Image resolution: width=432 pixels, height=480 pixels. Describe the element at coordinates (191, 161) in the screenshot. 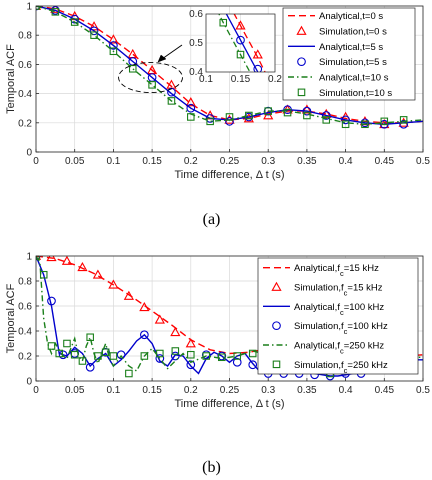

I see `x-tick-label: 0.2` at that location.